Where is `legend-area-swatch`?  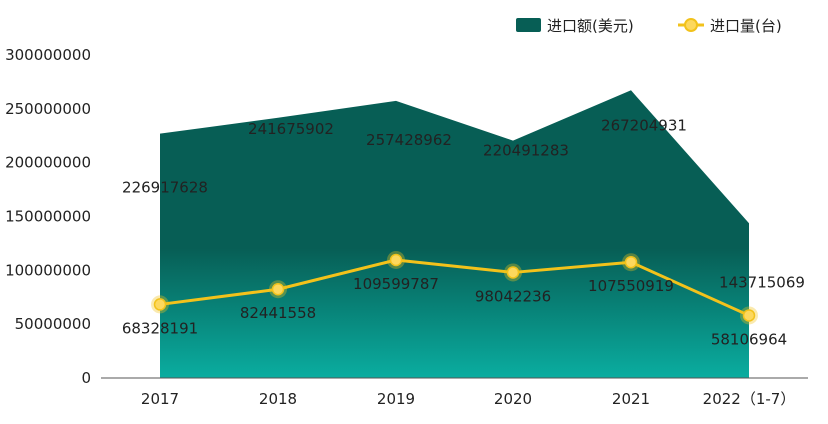
legend-area-swatch is located at coordinates (528, 25).